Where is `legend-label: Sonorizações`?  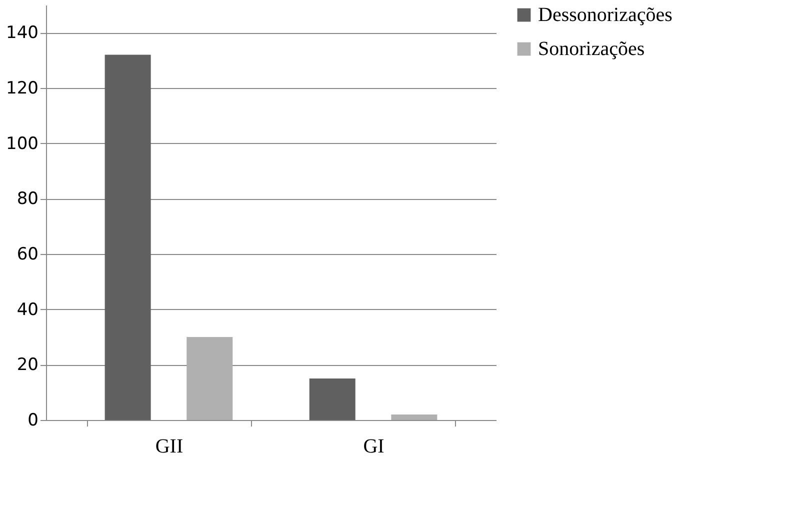
legend-label: Sonorizações is located at coordinates (591, 49).